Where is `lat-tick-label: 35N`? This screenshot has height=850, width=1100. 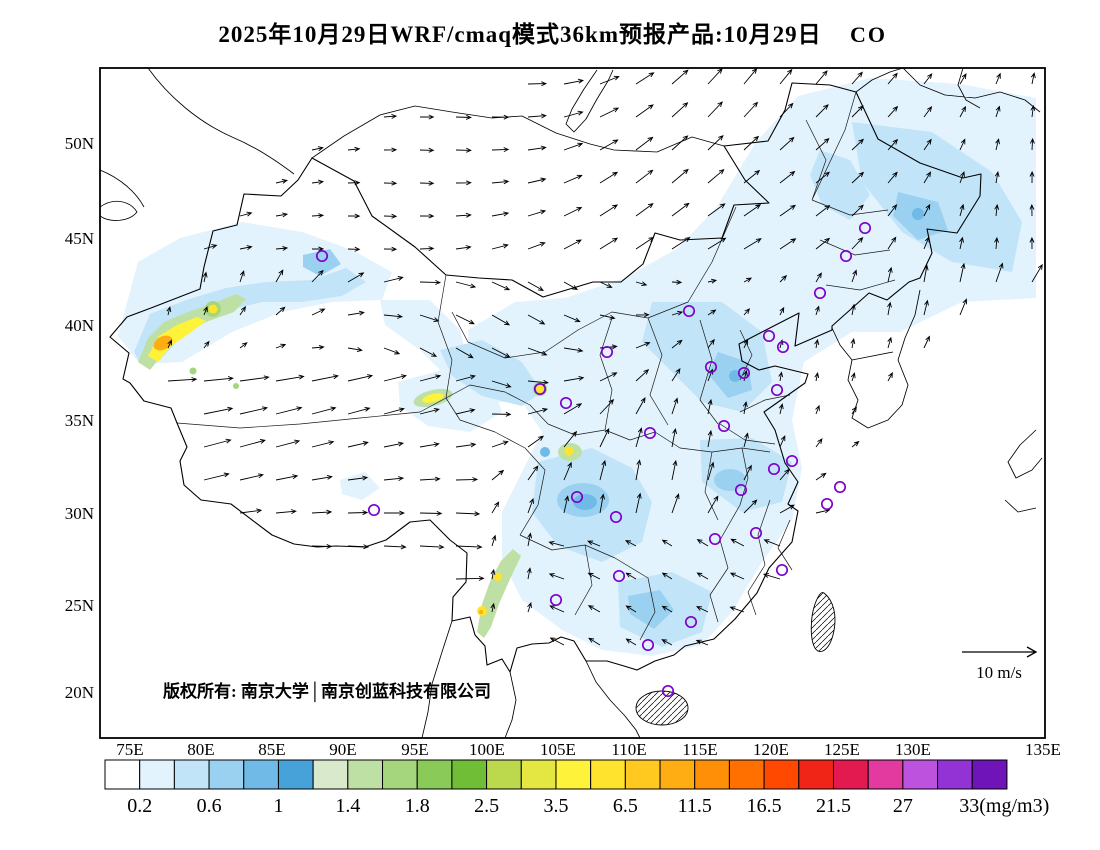 lat-tick-label: 35N is located at coordinates (79, 420).